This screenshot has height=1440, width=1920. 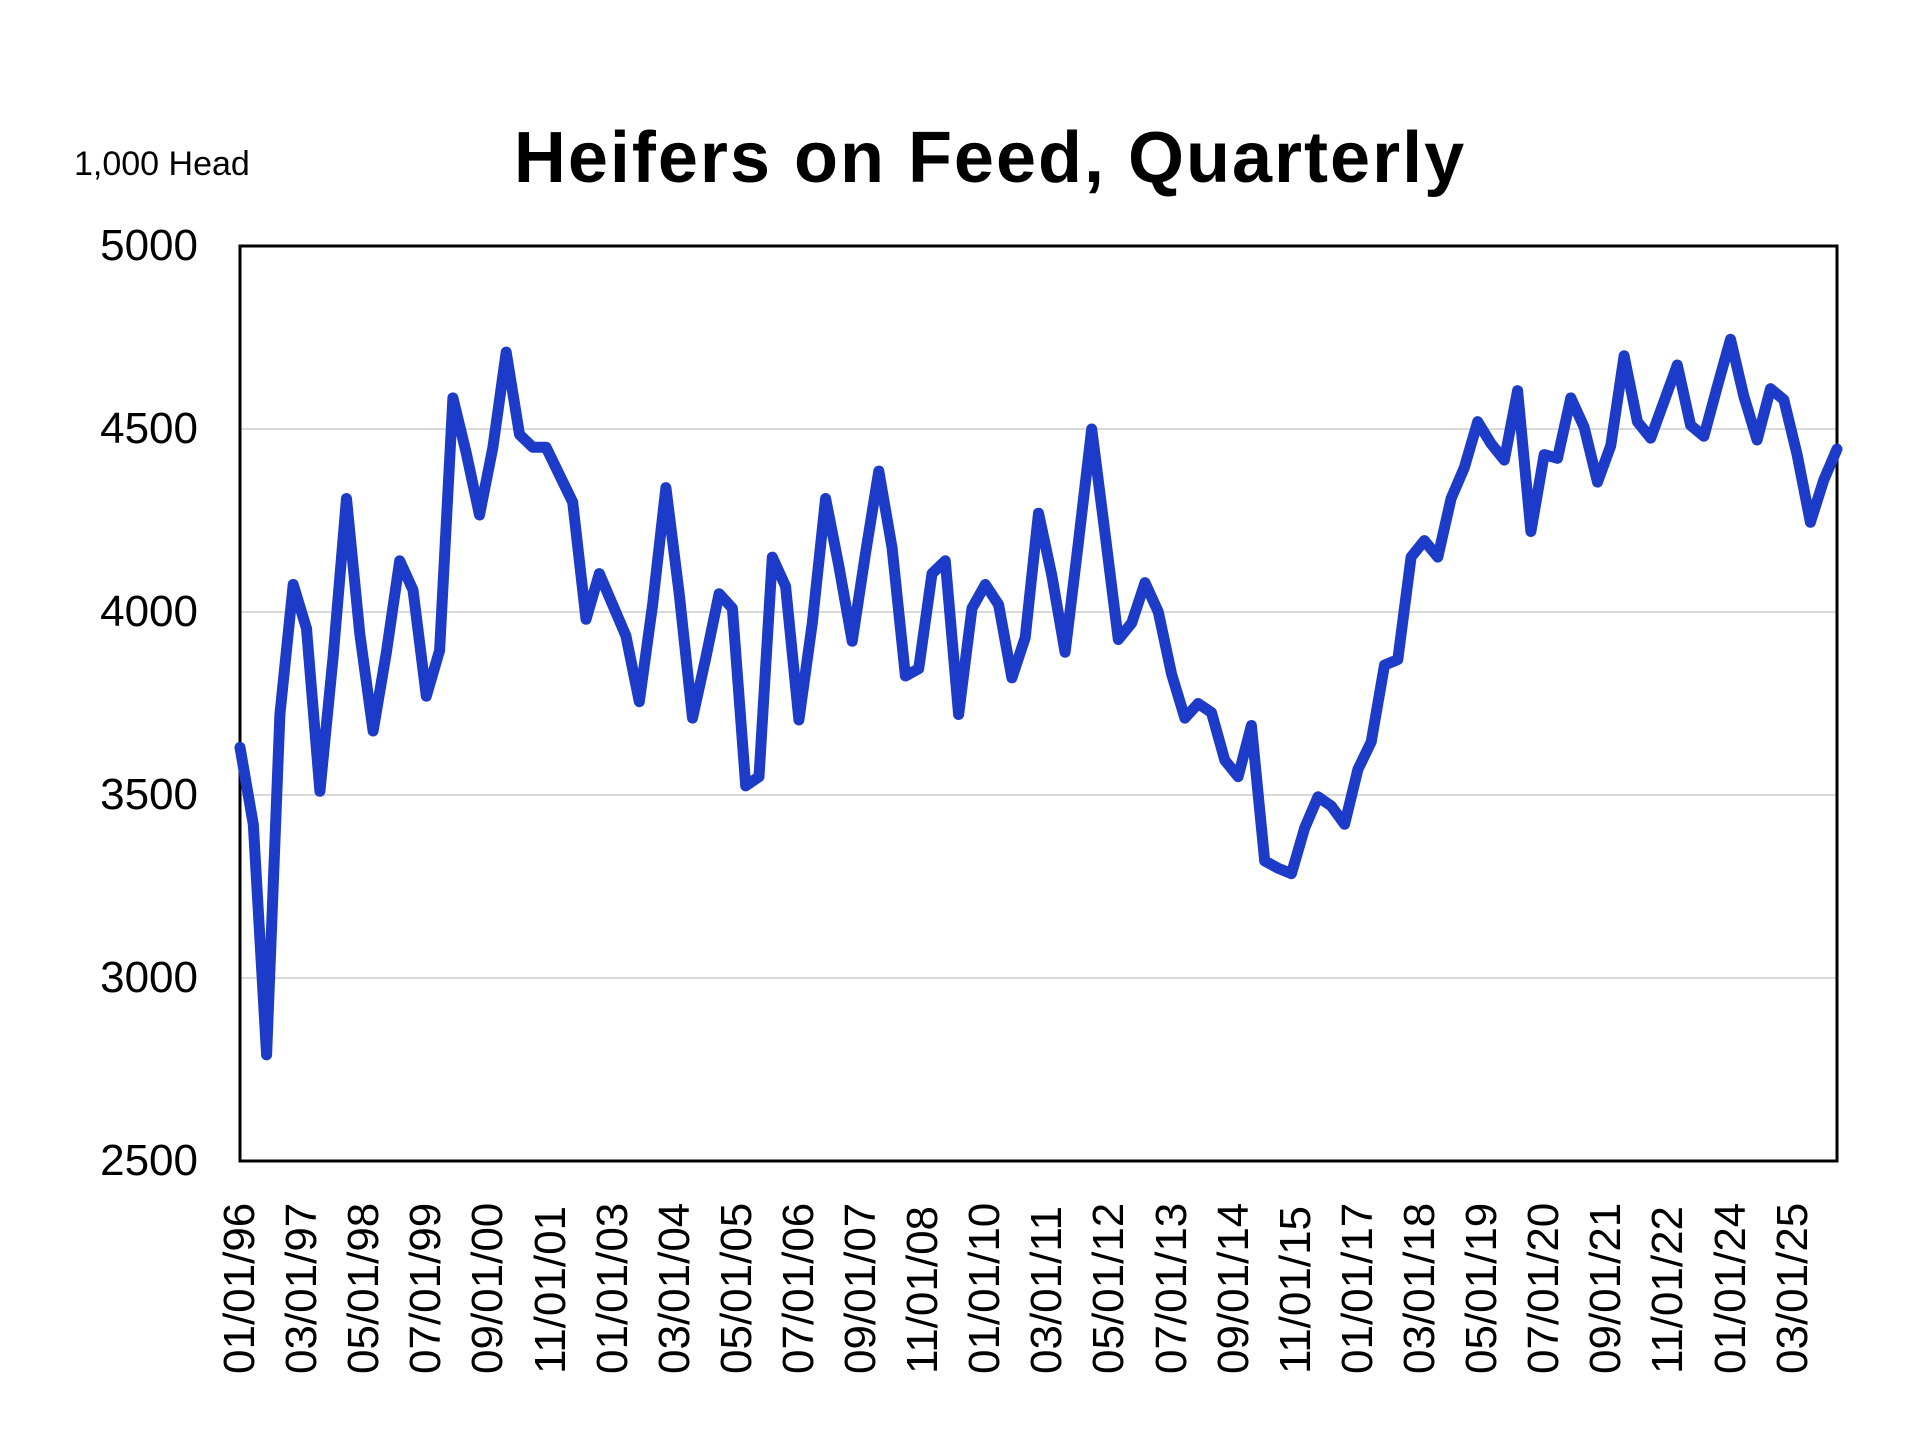 I want to click on x-tick-label: 11/01/22, so click(x=1668, y=1289).